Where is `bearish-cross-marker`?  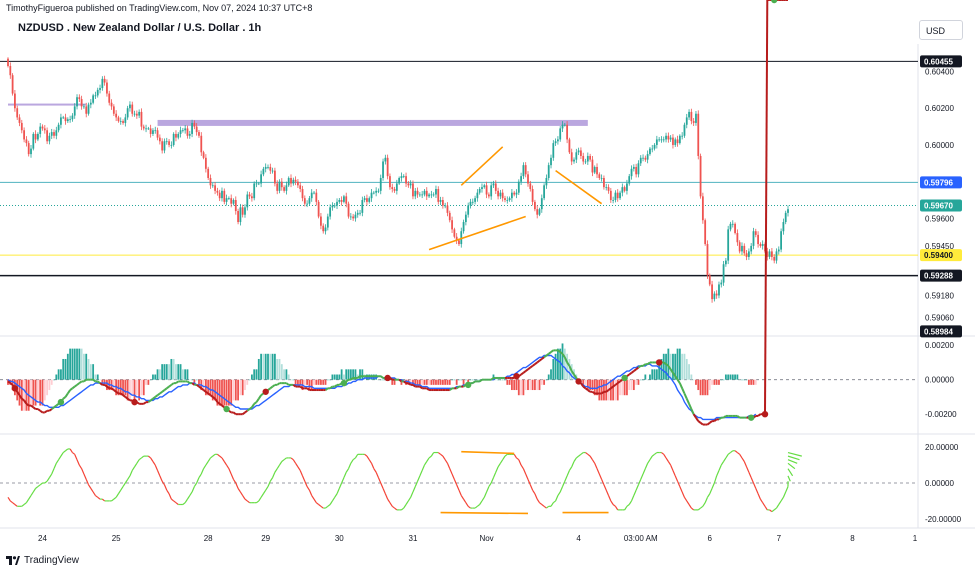 bearish-cross-marker is located at coordinates (765, 414).